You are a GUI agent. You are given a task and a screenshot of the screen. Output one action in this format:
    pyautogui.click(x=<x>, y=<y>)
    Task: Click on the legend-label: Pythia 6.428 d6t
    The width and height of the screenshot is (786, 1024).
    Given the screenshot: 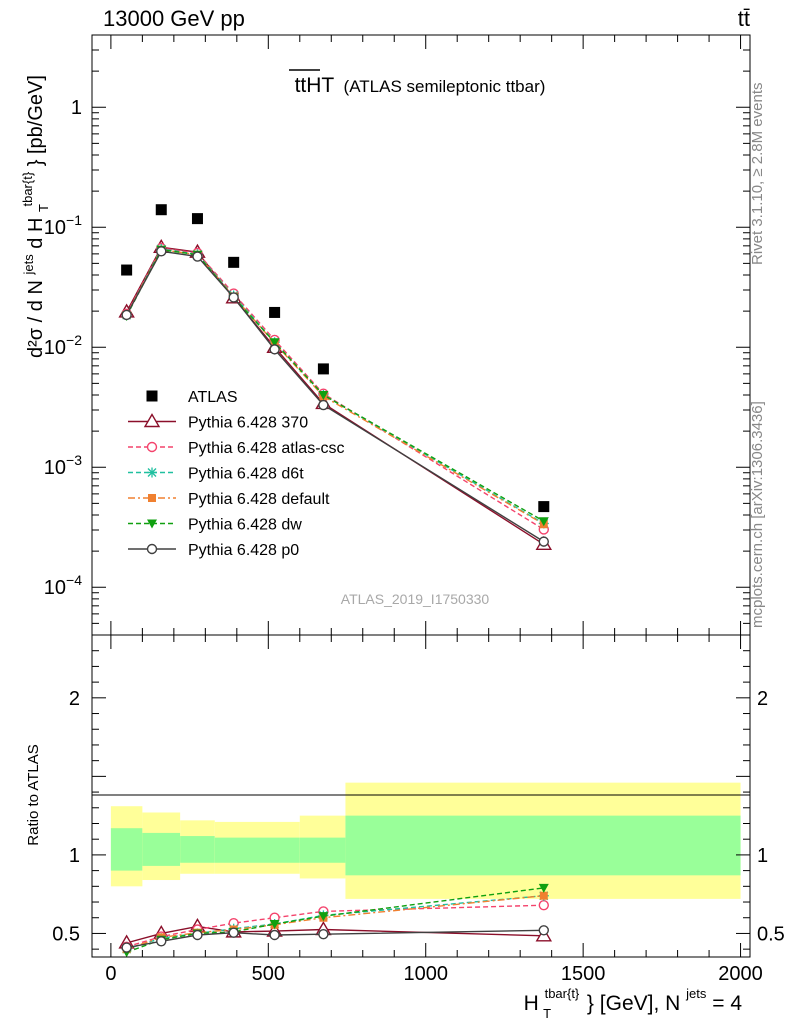 What is the action you would take?
    pyautogui.click(x=246, y=474)
    